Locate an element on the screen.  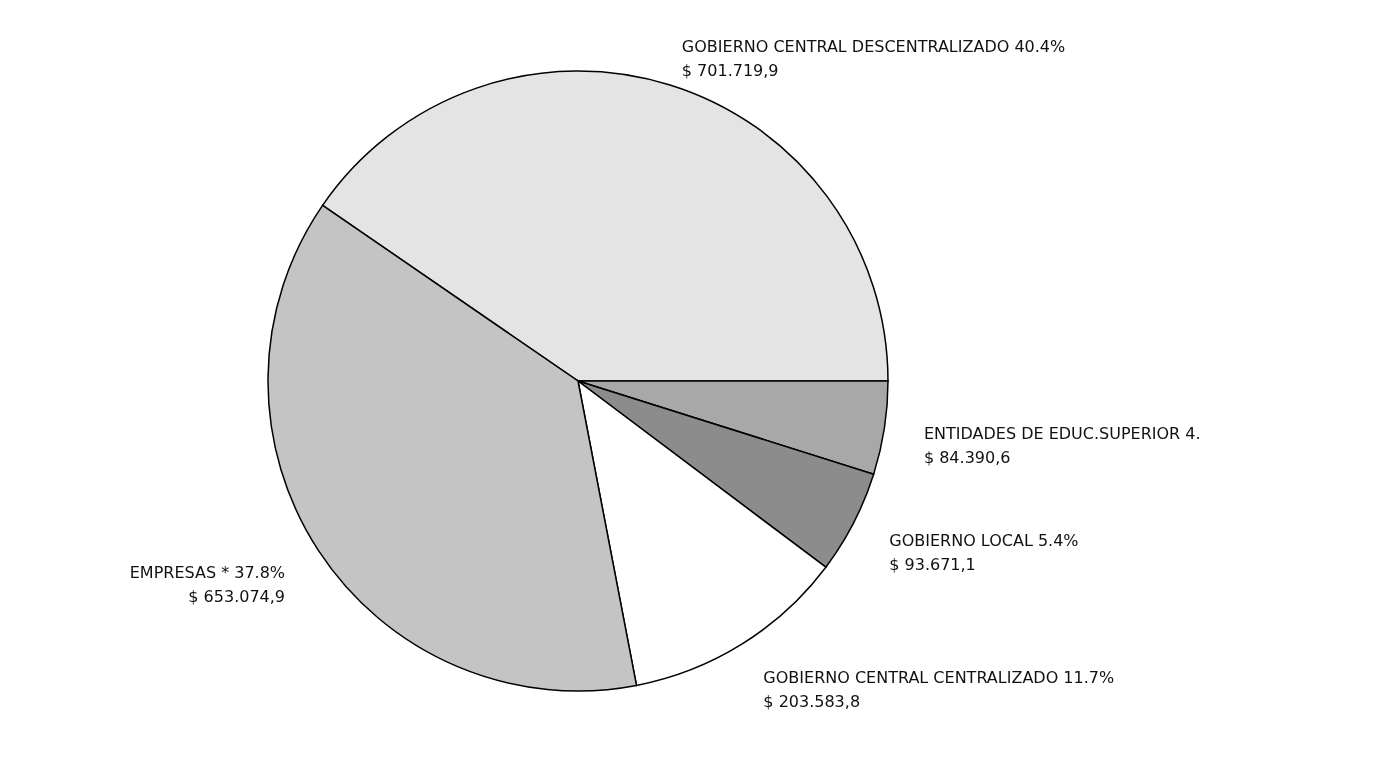
data-label: $ 203.583,8 is located at coordinates (812, 701).